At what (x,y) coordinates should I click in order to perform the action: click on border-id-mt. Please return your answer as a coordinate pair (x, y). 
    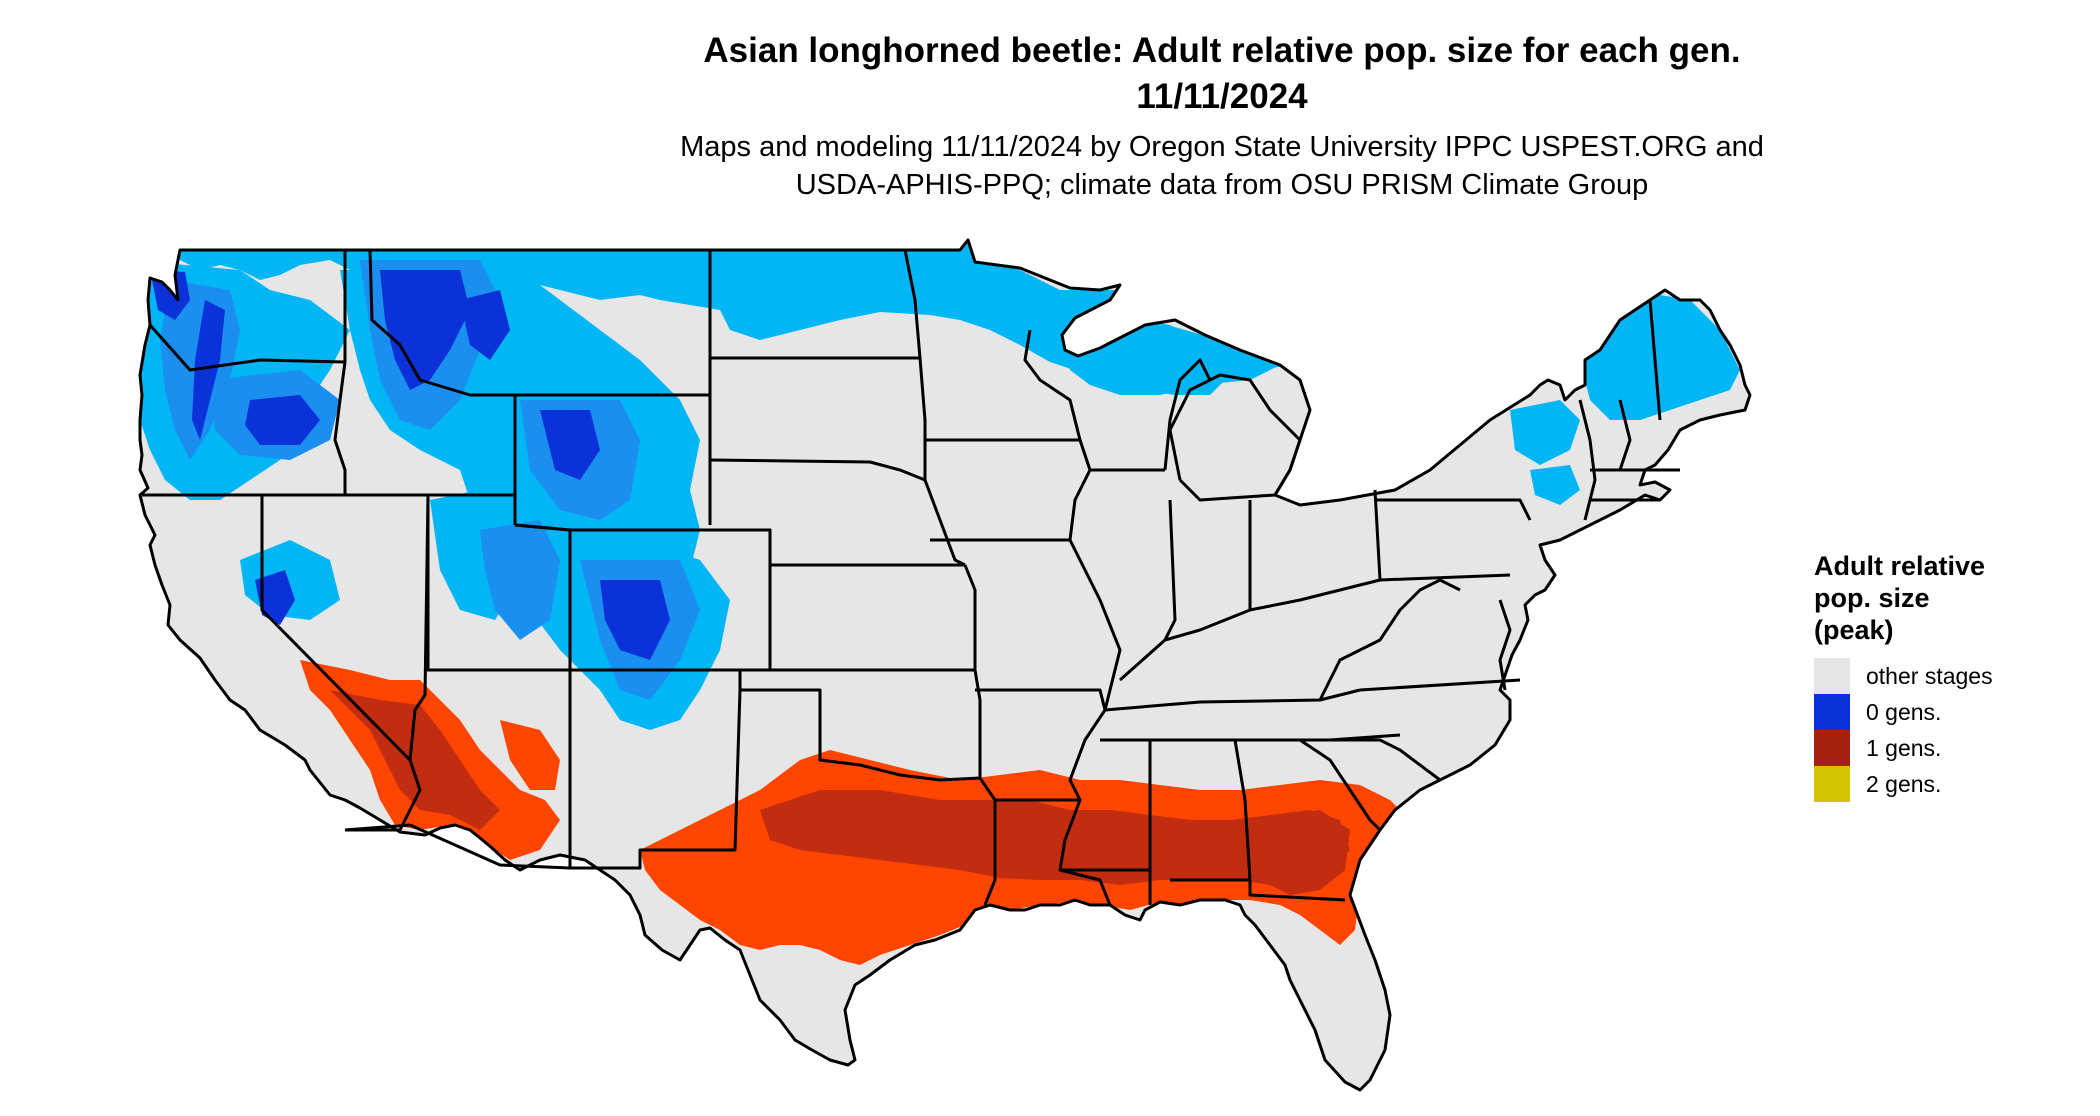
    Looking at the image, I should click on (444, 323).